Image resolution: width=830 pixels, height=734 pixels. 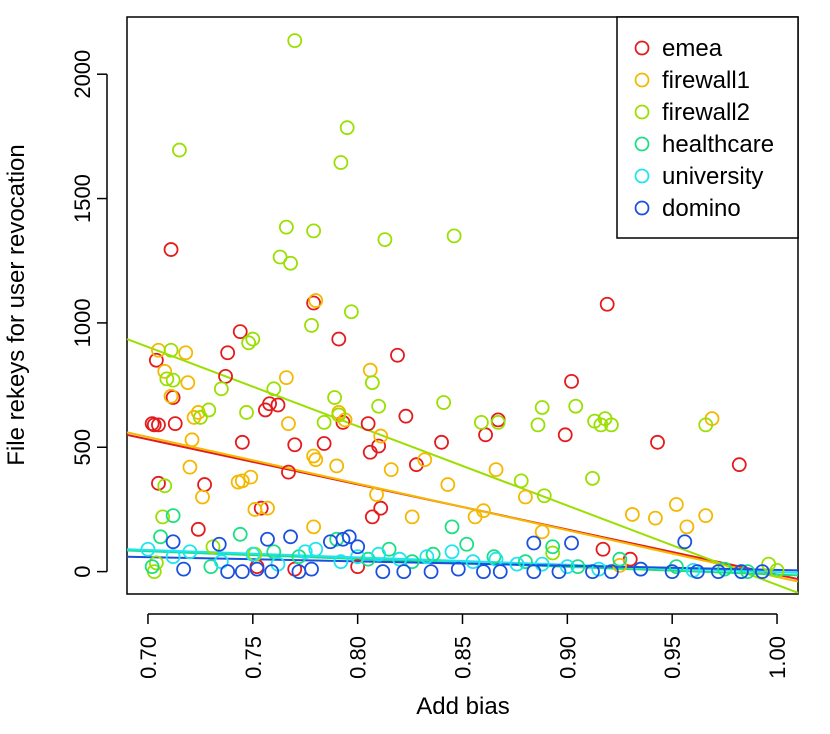 What do you see at coordinates (82, 74) in the screenshot?
I see `y-tick-label: 2000` at bounding box center [82, 74].